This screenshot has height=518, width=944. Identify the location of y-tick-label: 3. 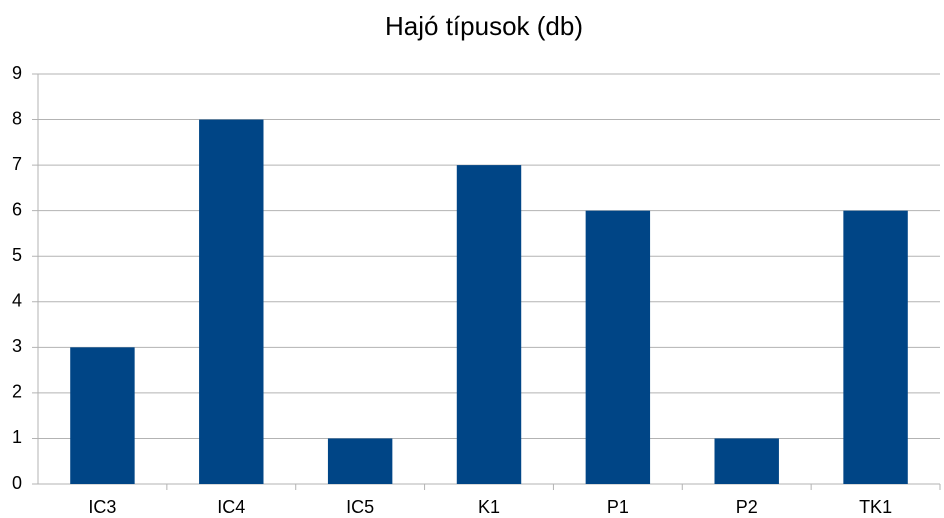
(17, 346).